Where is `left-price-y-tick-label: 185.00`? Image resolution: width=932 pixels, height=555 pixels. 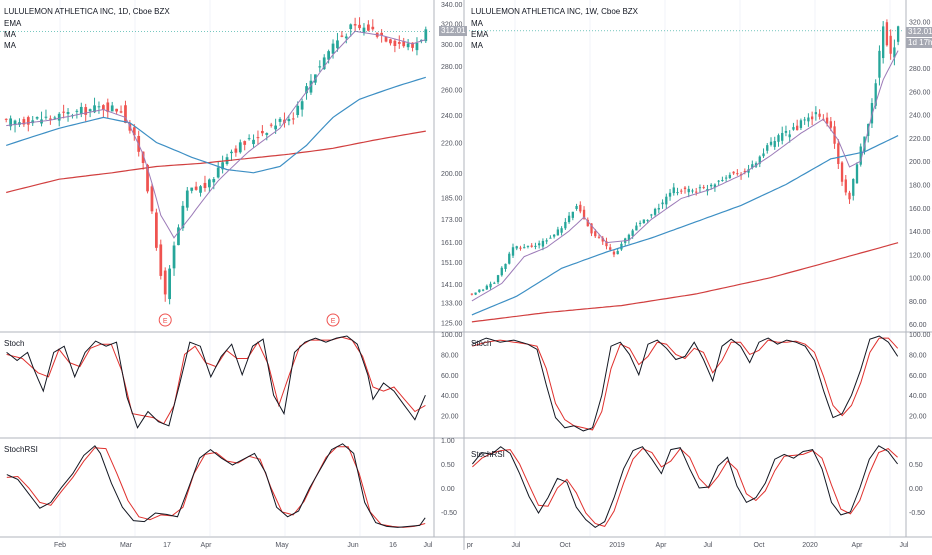 left-price-y-tick-label: 185.00 is located at coordinates (452, 199).